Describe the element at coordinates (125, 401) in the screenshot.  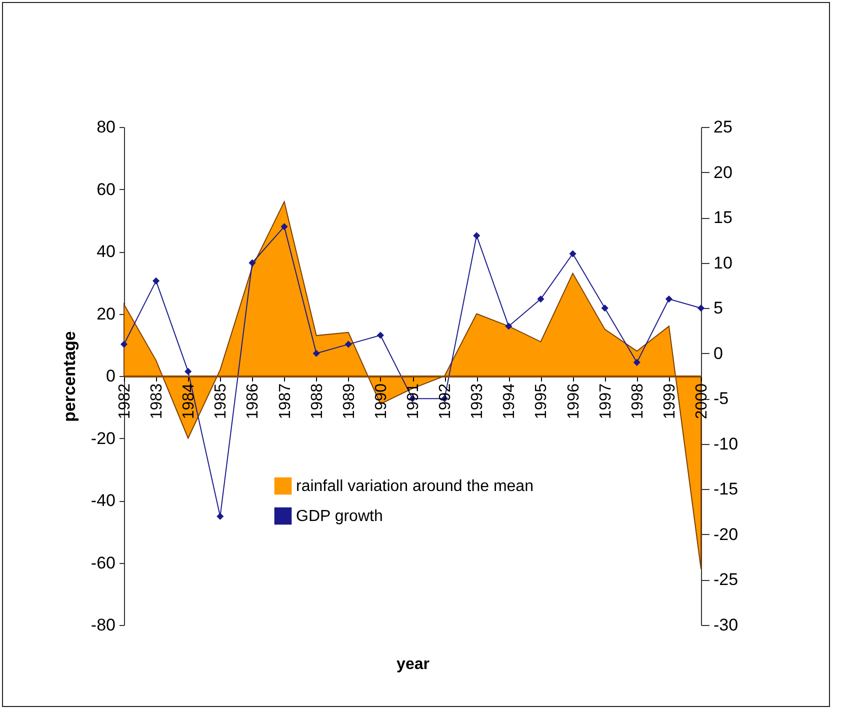
I see `x-tick-label: 1982` at that location.